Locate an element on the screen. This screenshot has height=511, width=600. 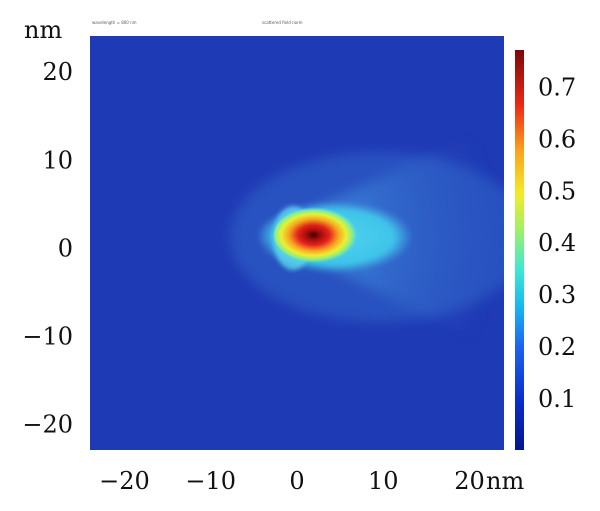
x-tick-label: −10 is located at coordinates (210, 481).